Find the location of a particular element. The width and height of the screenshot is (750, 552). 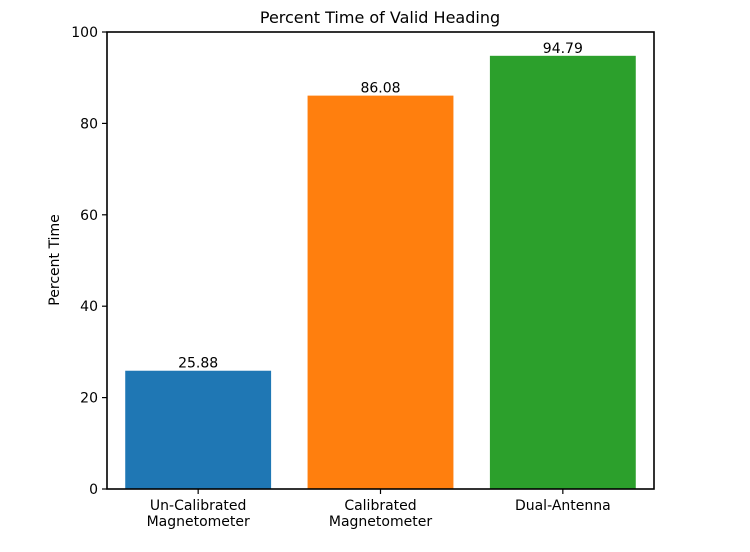

chart-title: Percent Time of Valid Heading is located at coordinates (380, 17).